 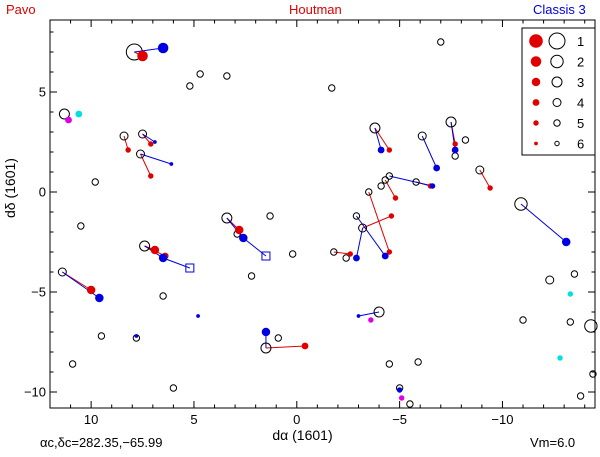 What do you see at coordinates (580, 41) in the screenshot?
I see `legend-label: 1` at bounding box center [580, 41].